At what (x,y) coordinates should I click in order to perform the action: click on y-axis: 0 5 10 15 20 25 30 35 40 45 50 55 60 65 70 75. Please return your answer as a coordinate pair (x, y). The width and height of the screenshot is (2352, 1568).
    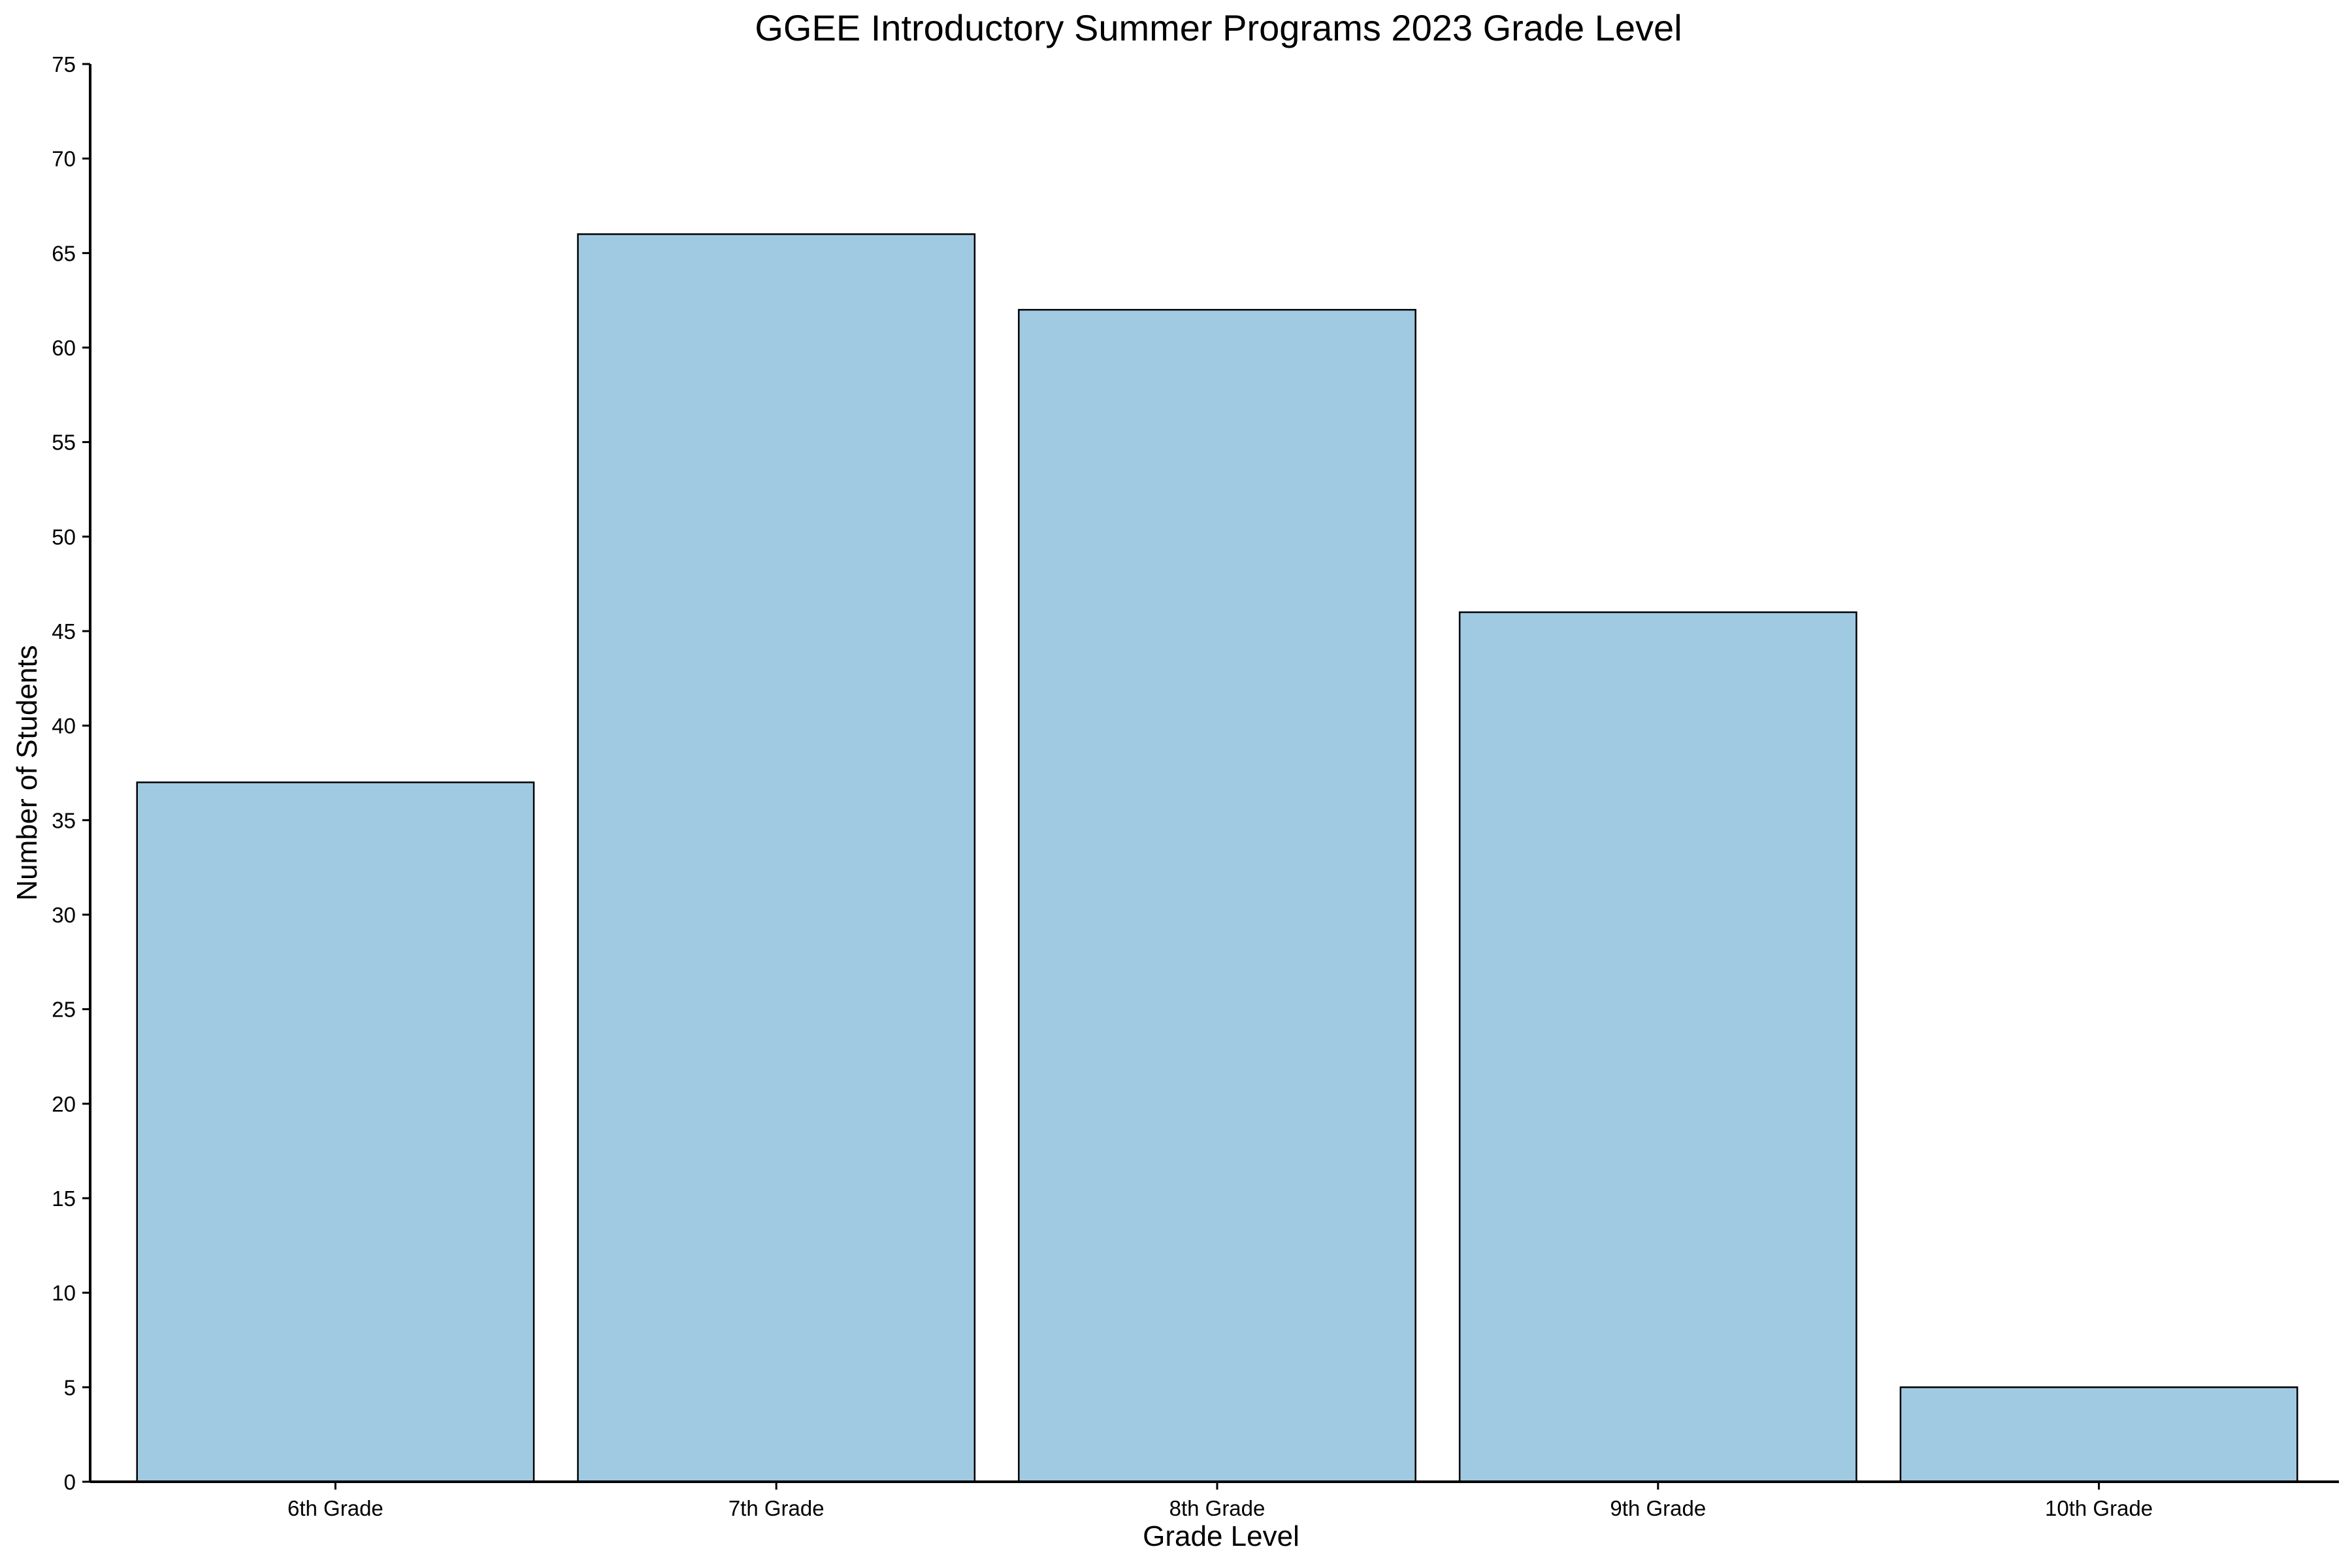
    Looking at the image, I should click on (71, 773).